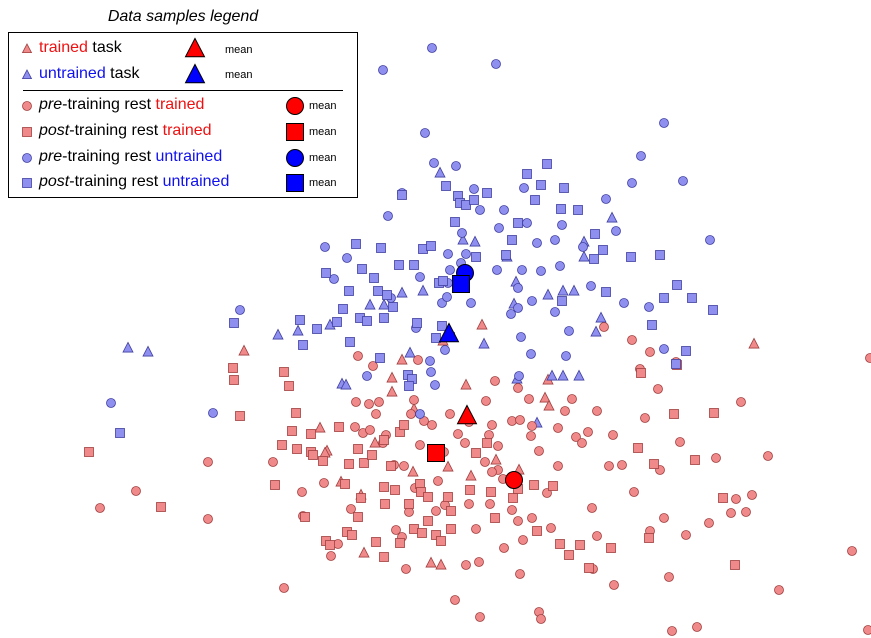 The width and height of the screenshot is (871, 638). I want to click on legend-title: Data samples legend, so click(183, 16).